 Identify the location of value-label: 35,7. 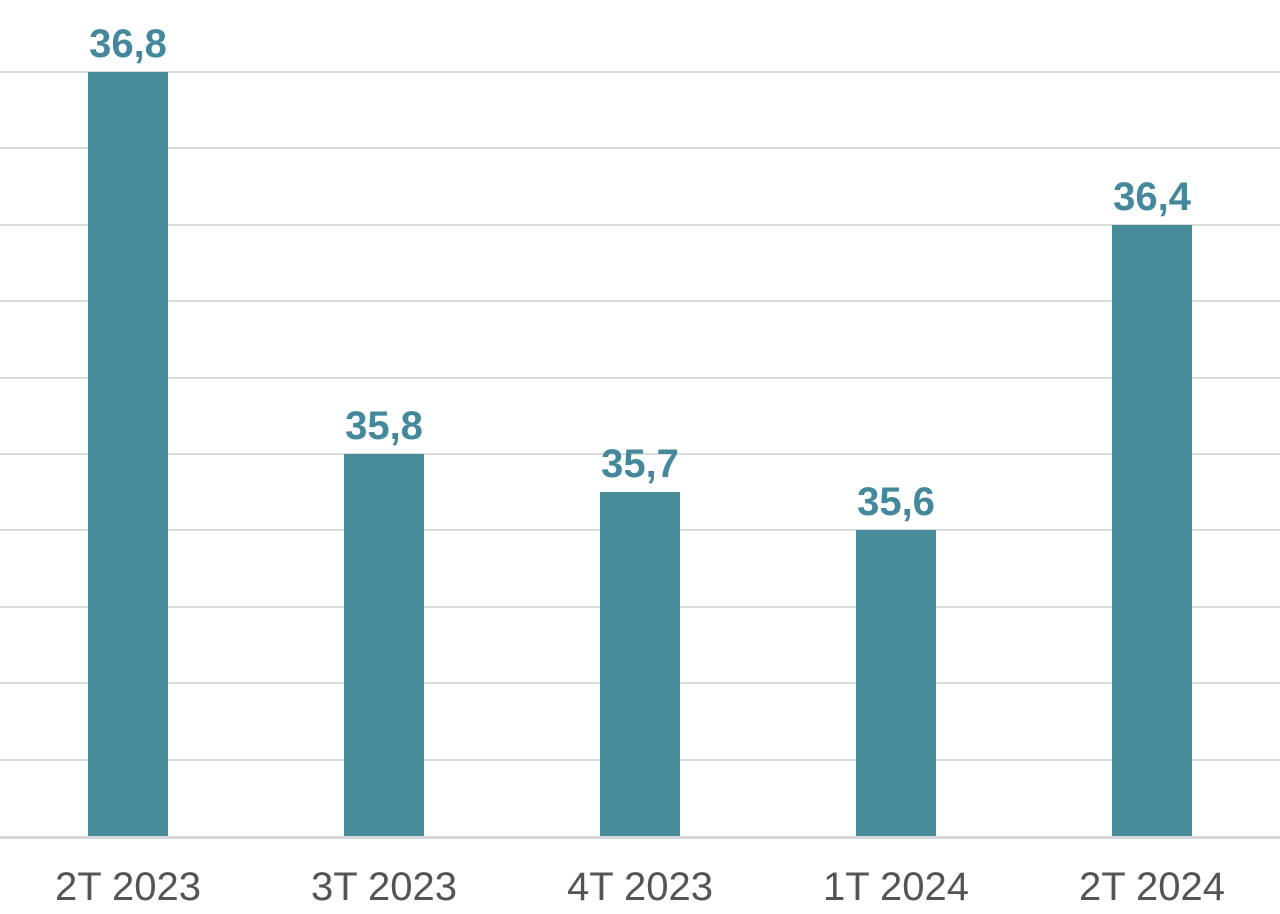
(640, 464).